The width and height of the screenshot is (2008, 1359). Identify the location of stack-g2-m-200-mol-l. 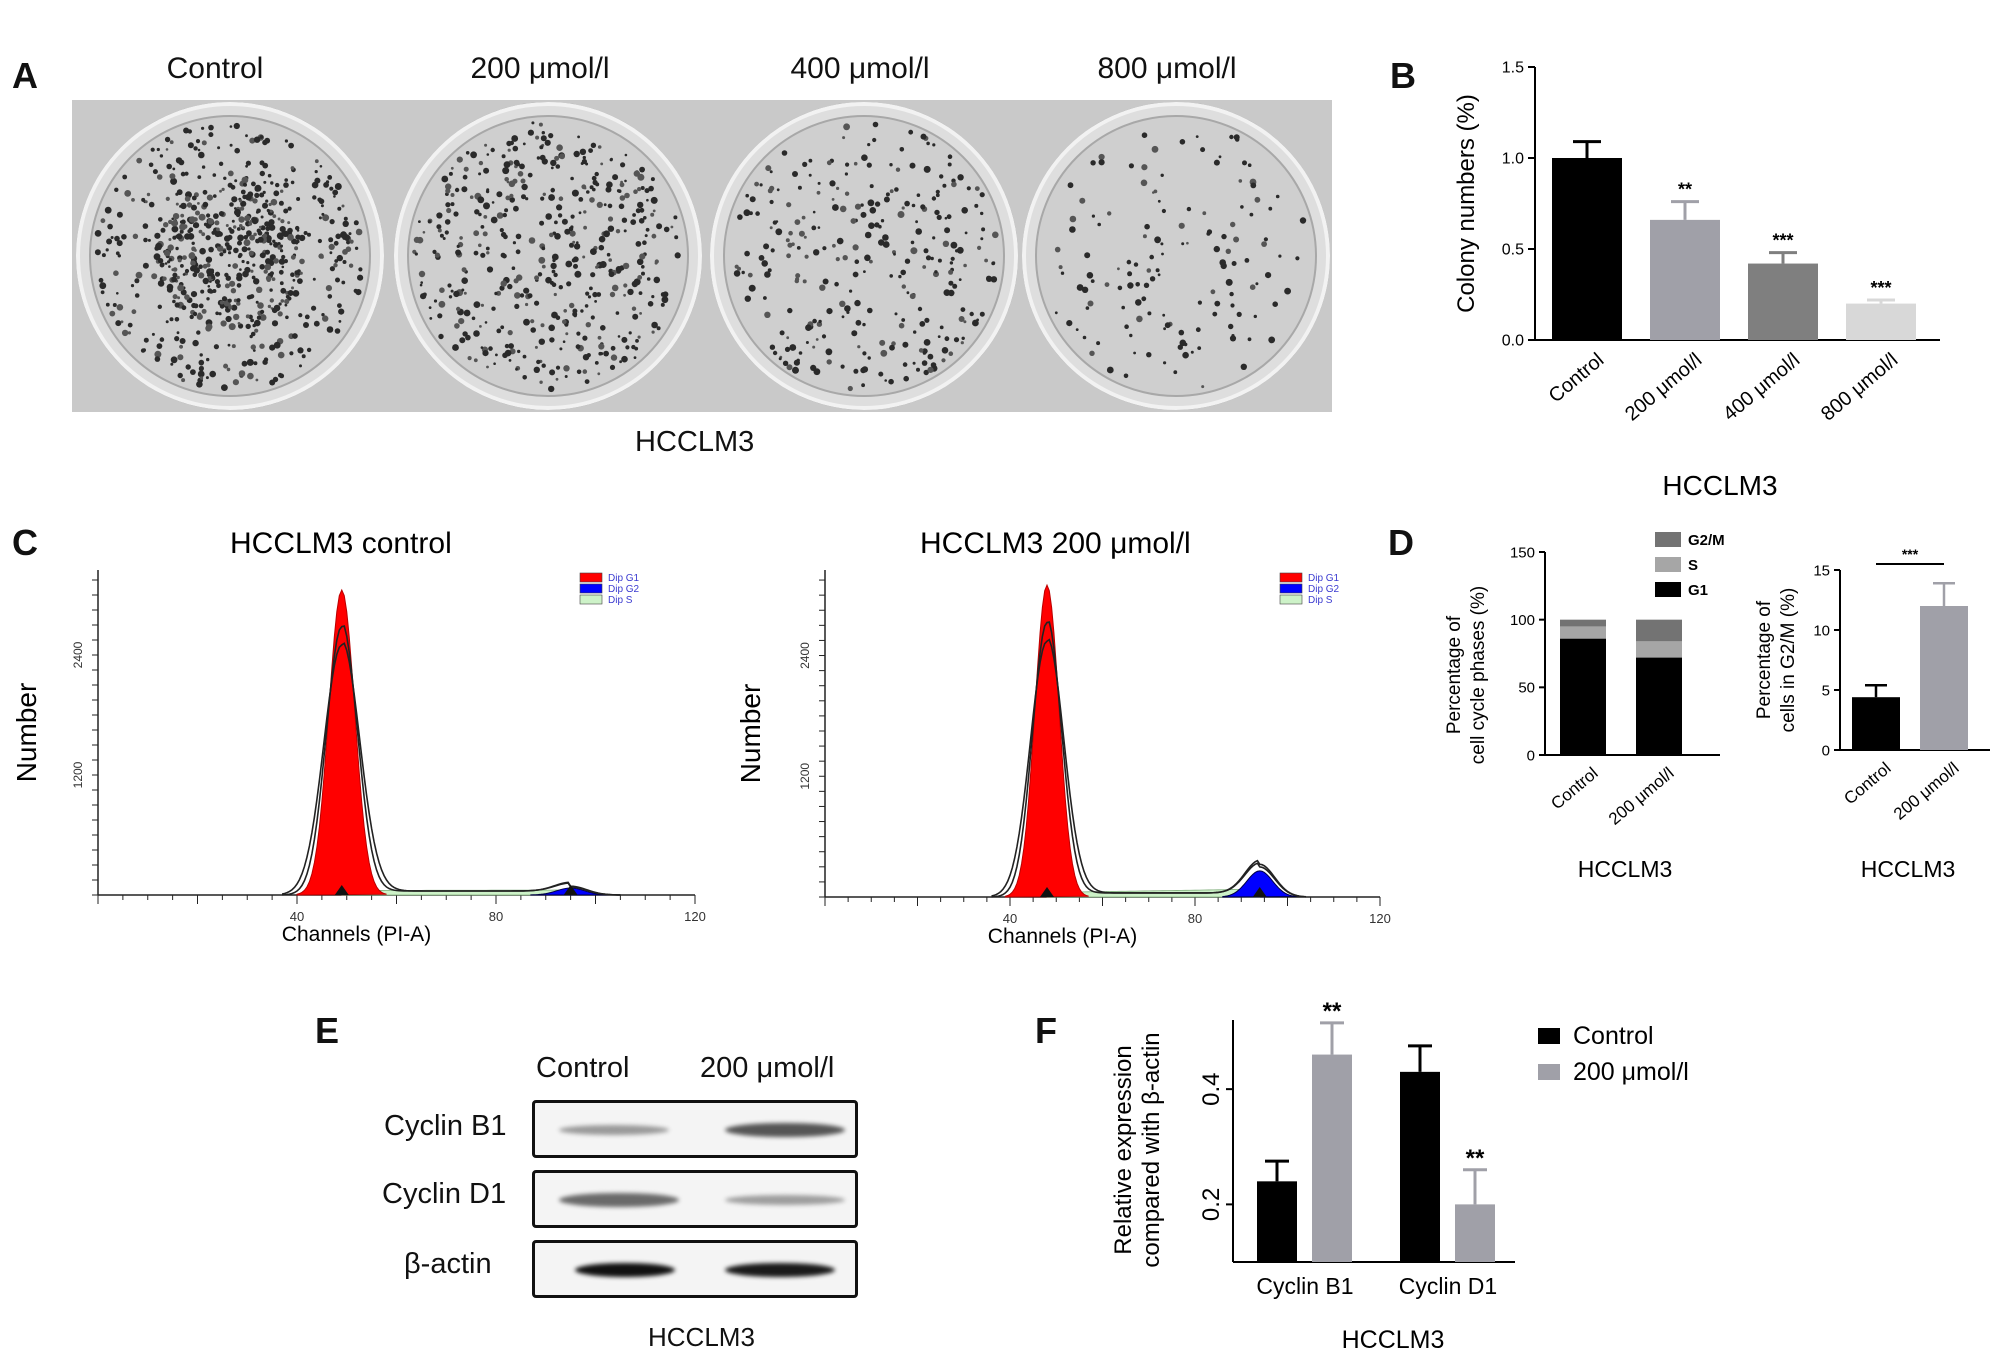
(1659, 630).